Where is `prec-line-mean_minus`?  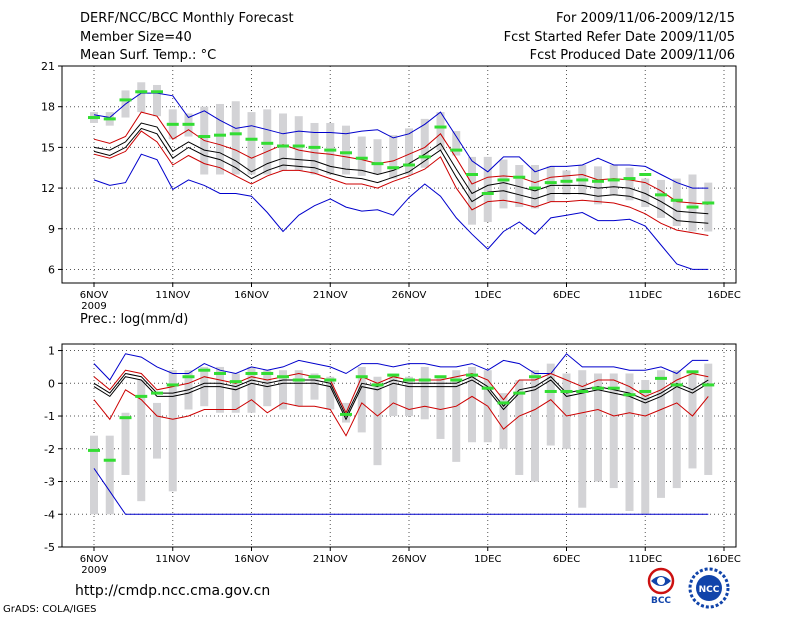 prec-line-mean_minus is located at coordinates (401, 398).